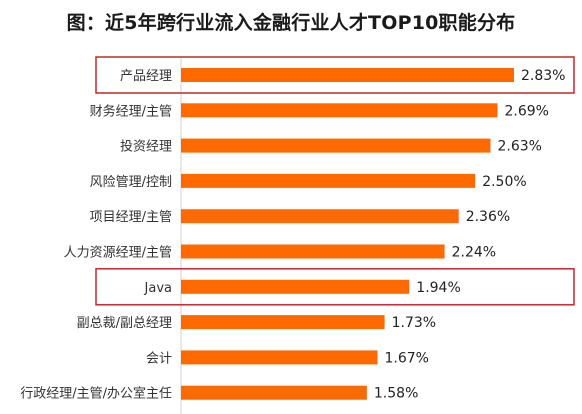  What do you see at coordinates (474, 253) in the screenshot?
I see `value-label: 2.24%` at bounding box center [474, 253].